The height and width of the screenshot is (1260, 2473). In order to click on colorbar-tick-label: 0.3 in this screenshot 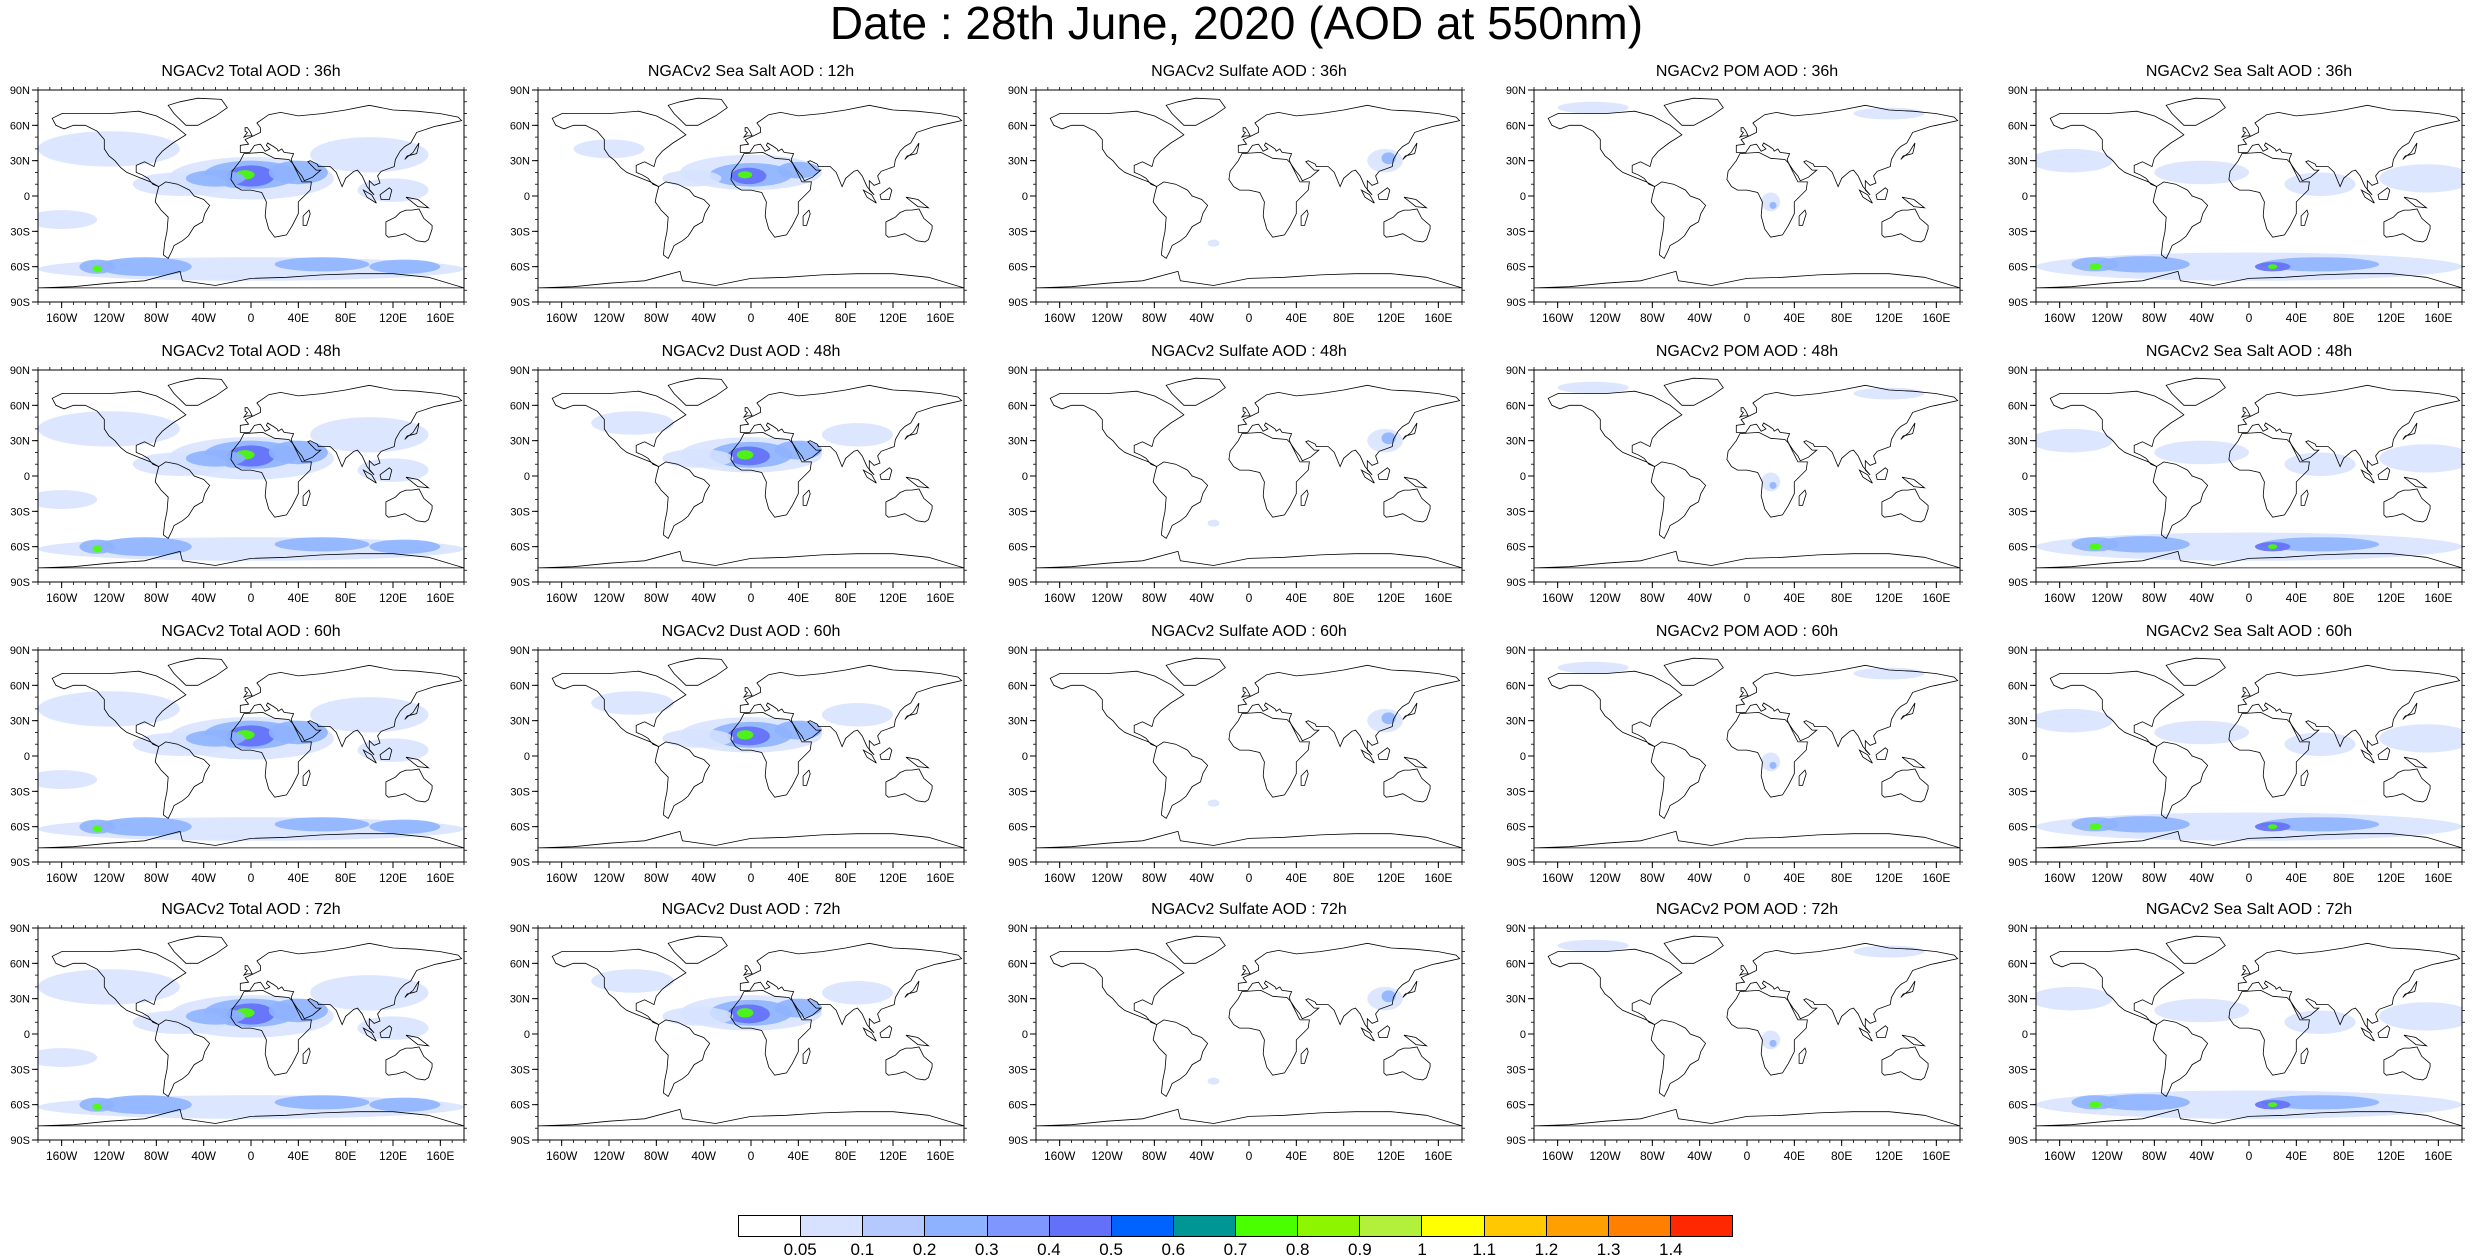, I will do `click(986, 1249)`.